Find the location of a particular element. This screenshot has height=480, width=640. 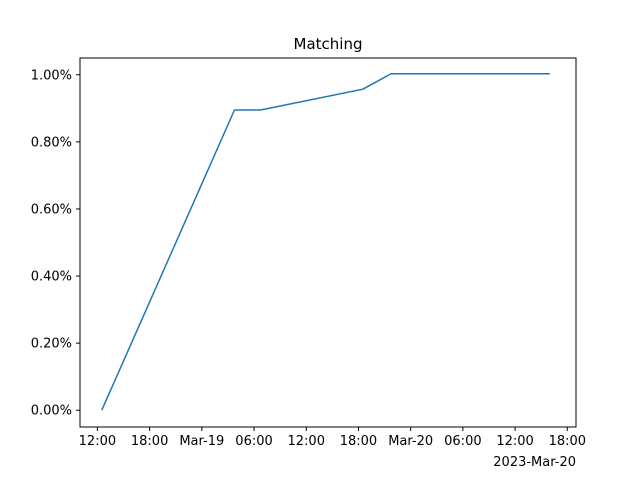

x-tick-label: Mar-19 is located at coordinates (201, 441).